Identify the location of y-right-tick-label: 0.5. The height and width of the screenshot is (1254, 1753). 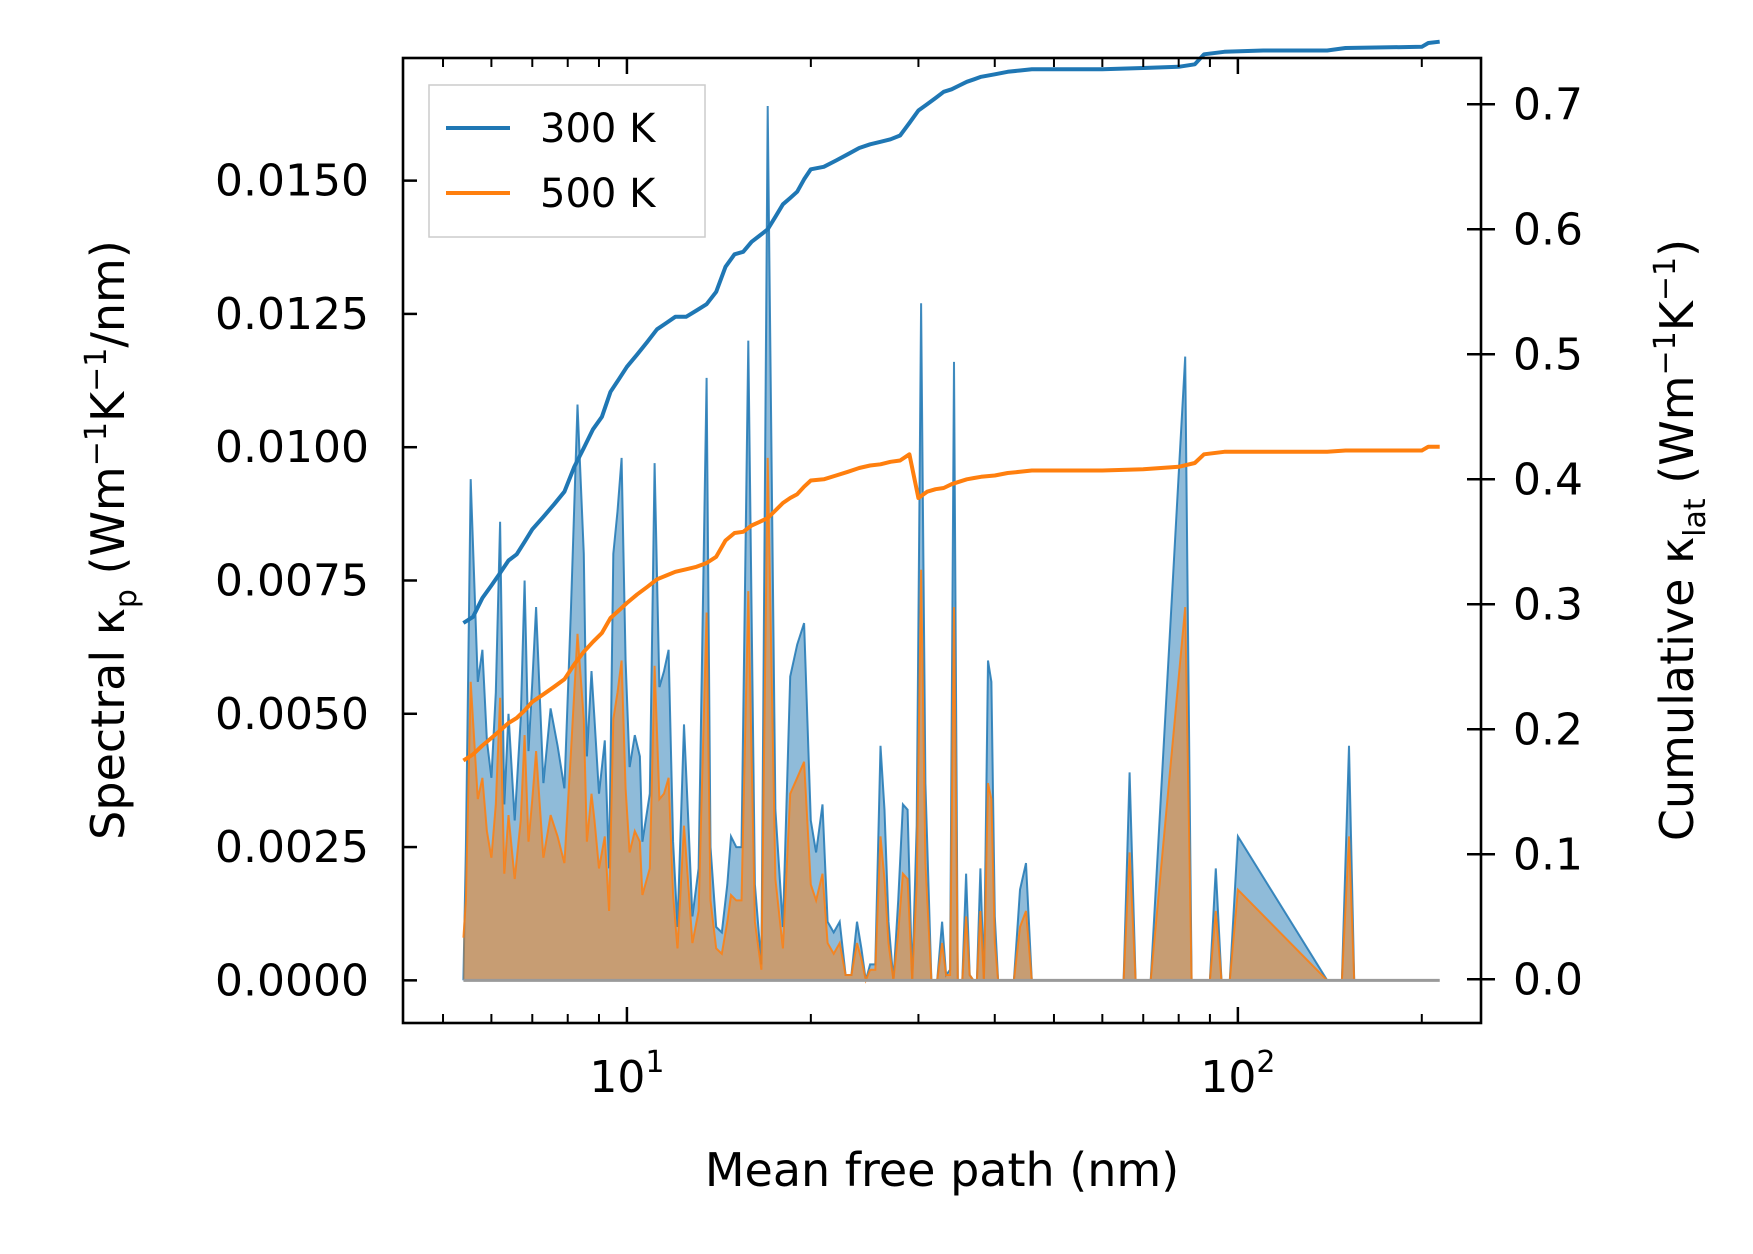
(1548, 354).